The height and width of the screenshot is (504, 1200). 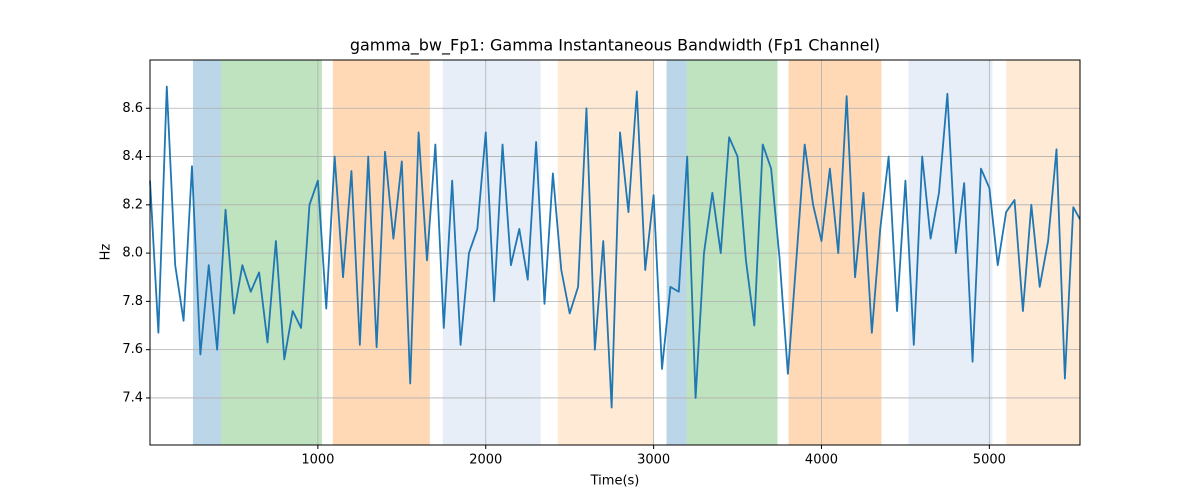 What do you see at coordinates (132, 349) in the screenshot?
I see `y-tick-label: 7.6` at bounding box center [132, 349].